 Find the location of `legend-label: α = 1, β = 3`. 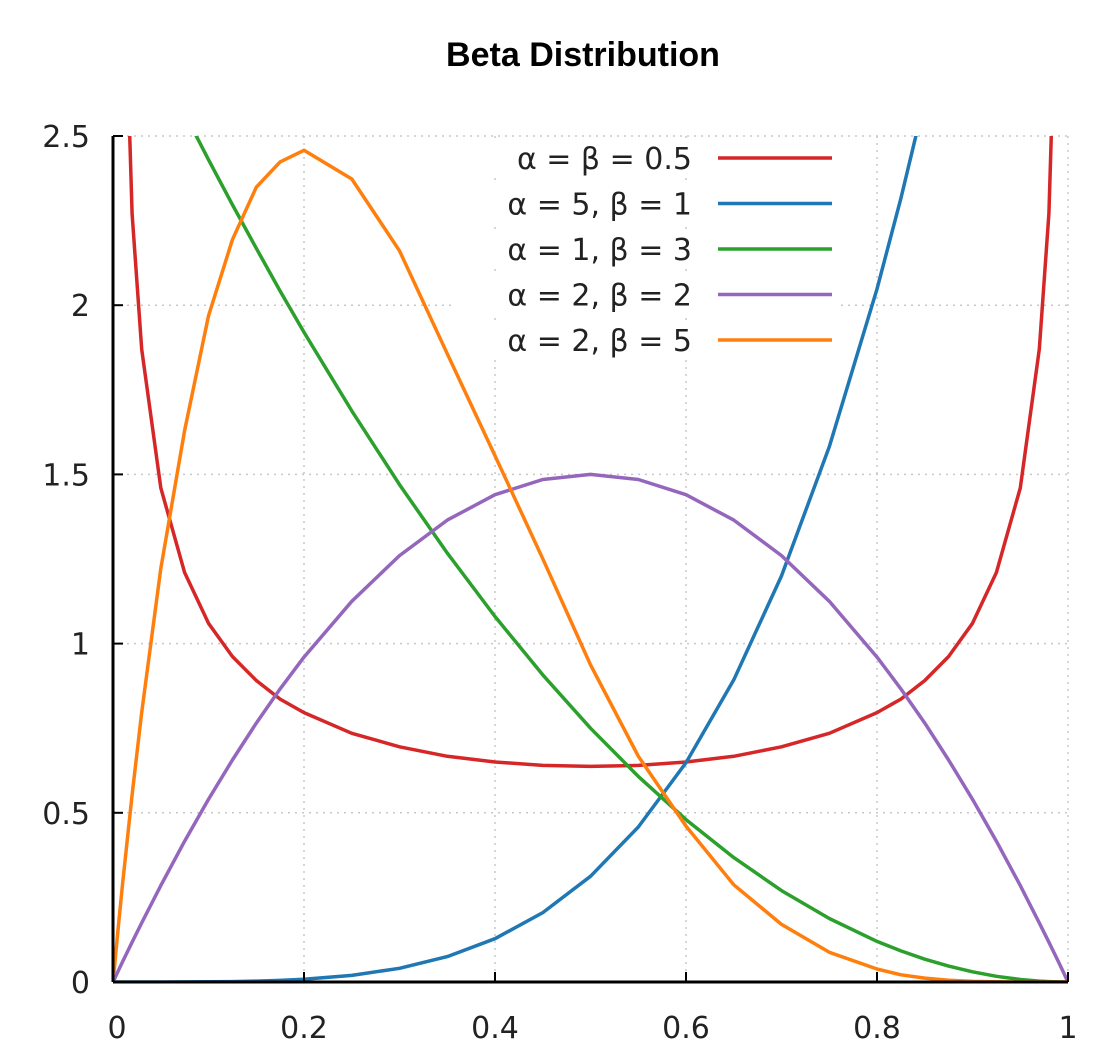

legend-label: α = 1, β = 3 is located at coordinates (599, 250).